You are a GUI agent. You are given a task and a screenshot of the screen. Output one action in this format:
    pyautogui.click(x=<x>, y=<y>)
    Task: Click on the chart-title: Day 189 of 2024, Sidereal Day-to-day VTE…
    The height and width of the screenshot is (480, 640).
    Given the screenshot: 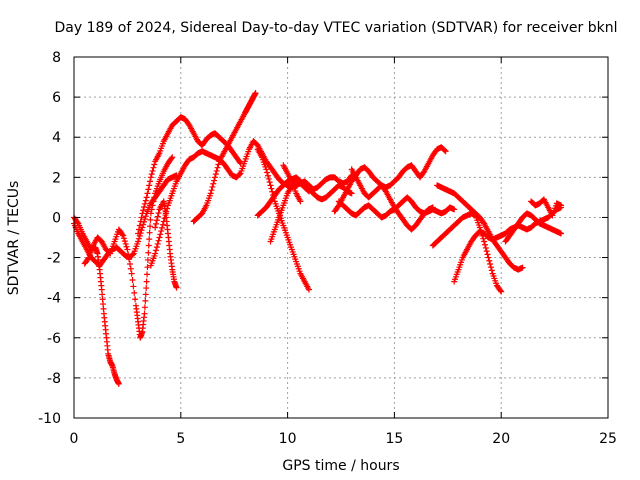 What is the action you would take?
    pyautogui.click(x=336, y=28)
    